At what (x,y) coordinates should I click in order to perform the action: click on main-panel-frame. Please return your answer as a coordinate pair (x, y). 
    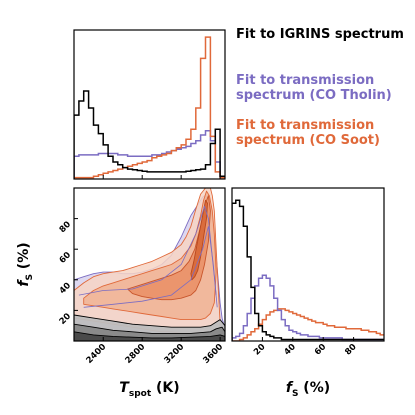
    Looking at the image, I should click on (149, 264).